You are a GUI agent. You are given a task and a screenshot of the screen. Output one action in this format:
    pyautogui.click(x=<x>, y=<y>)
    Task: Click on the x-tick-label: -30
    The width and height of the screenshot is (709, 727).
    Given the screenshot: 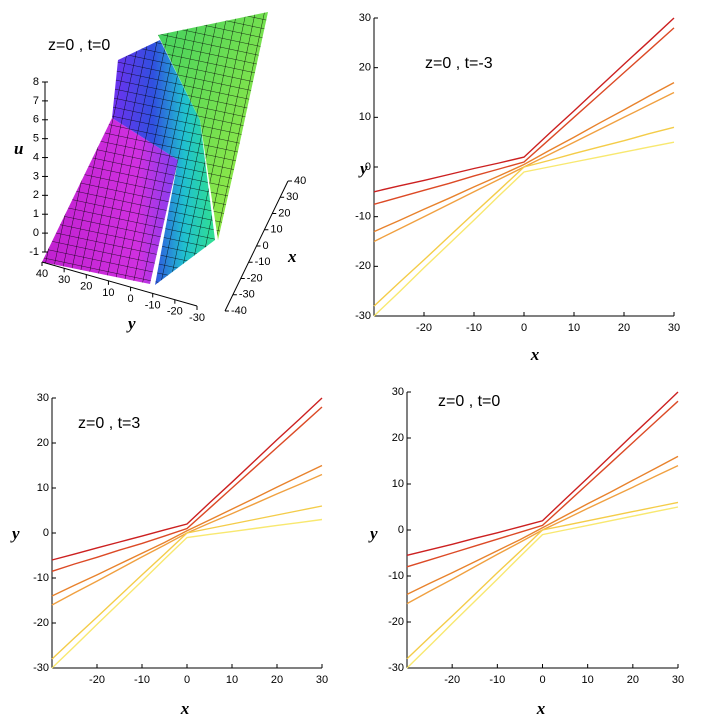 What is the action you would take?
    pyautogui.click(x=247, y=295)
    